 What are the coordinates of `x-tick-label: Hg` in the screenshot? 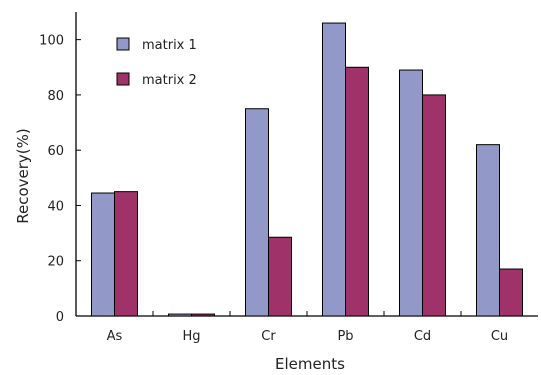 It's located at (191, 336).